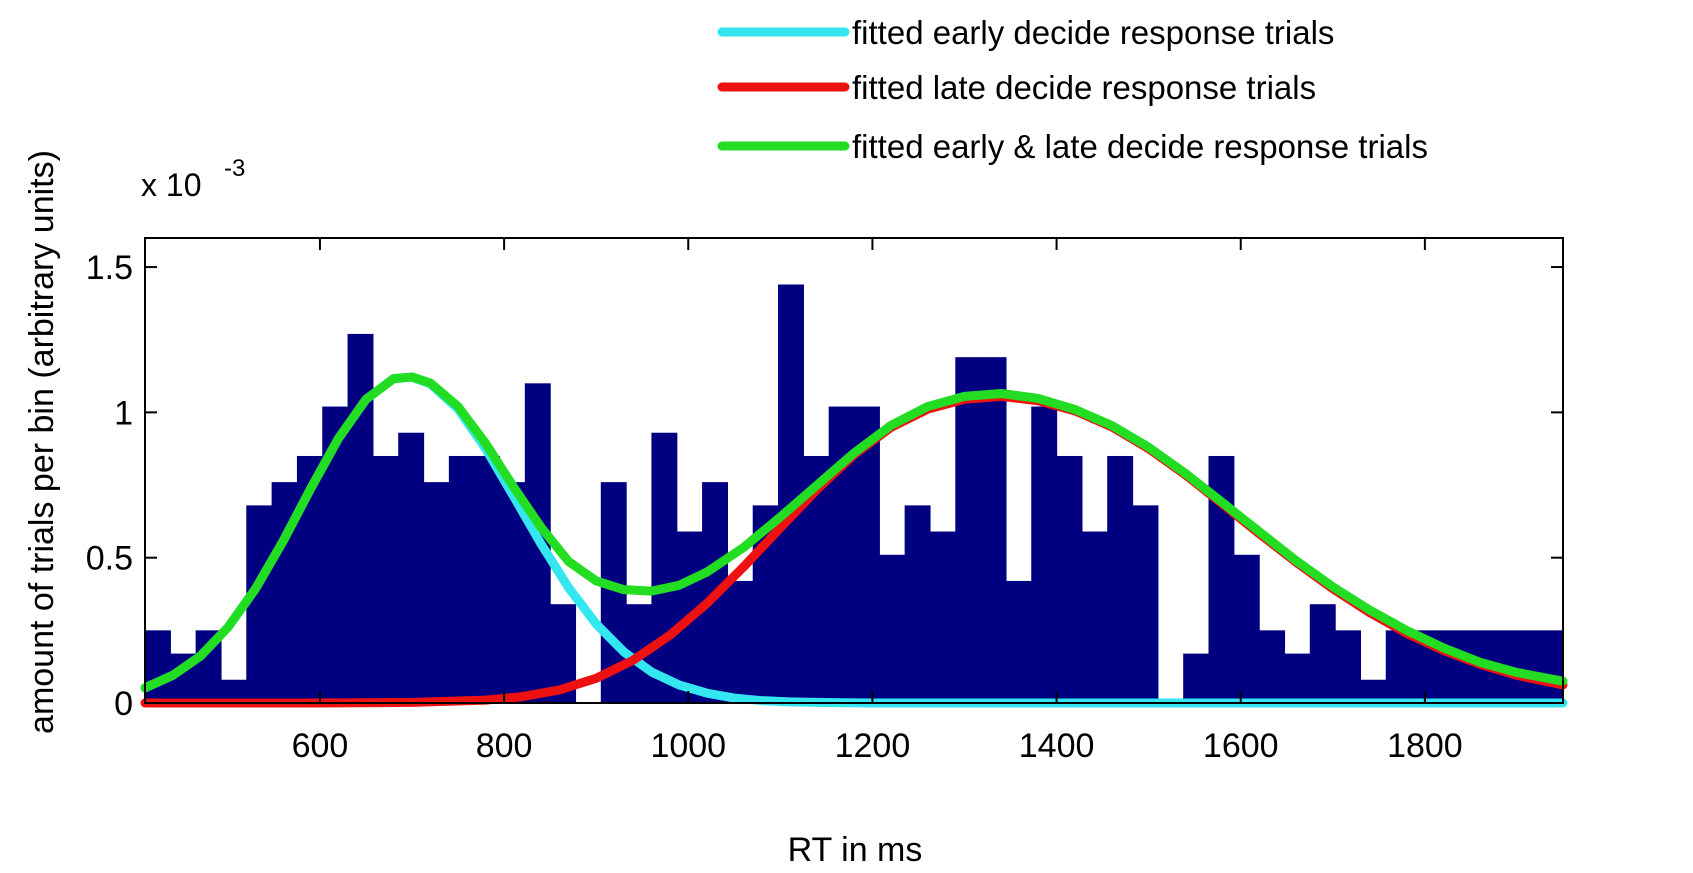  Describe the element at coordinates (123, 413) in the screenshot. I see `y-tick-label: 1` at that location.